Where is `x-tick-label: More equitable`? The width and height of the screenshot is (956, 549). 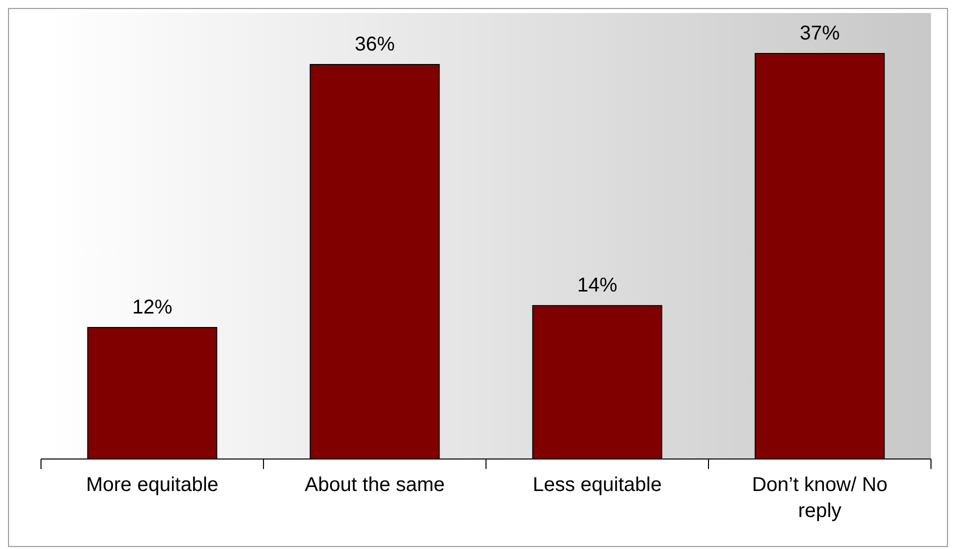
x-tick-label: More equitable is located at coordinates (152, 485).